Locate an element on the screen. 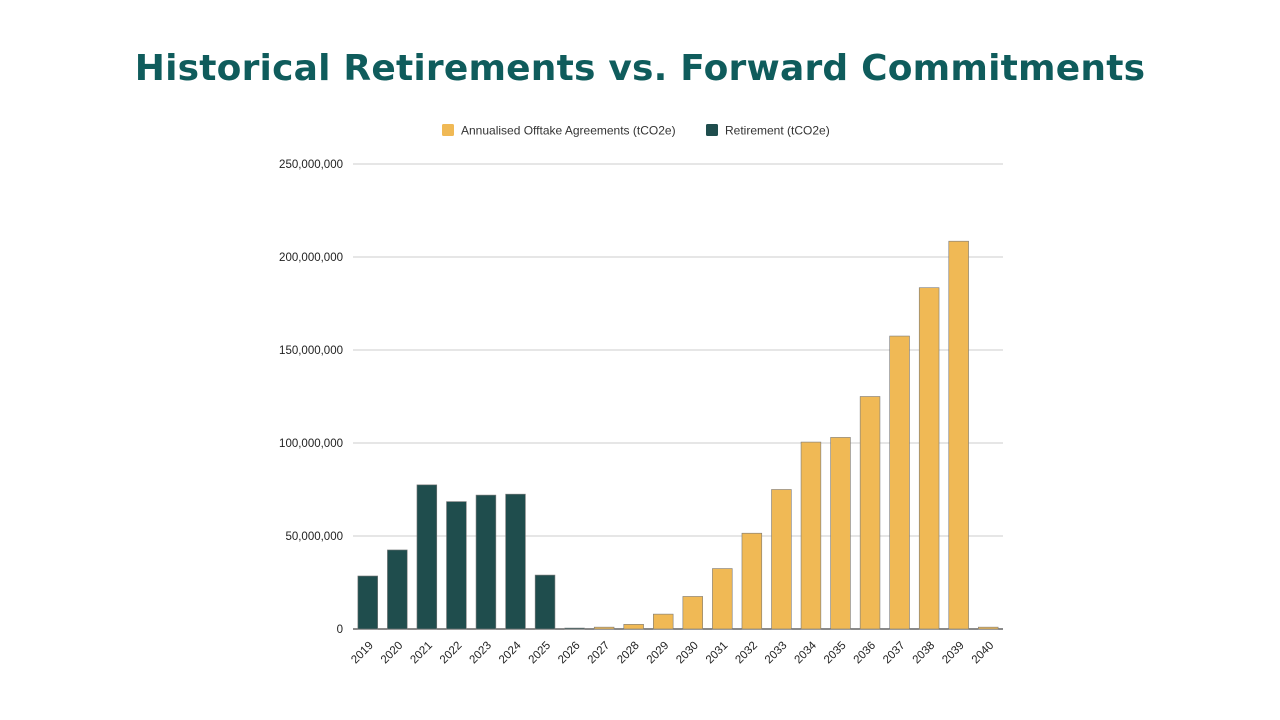 This screenshot has height=720, width=1280. x-tick-label: 2024 is located at coordinates (510, 652).